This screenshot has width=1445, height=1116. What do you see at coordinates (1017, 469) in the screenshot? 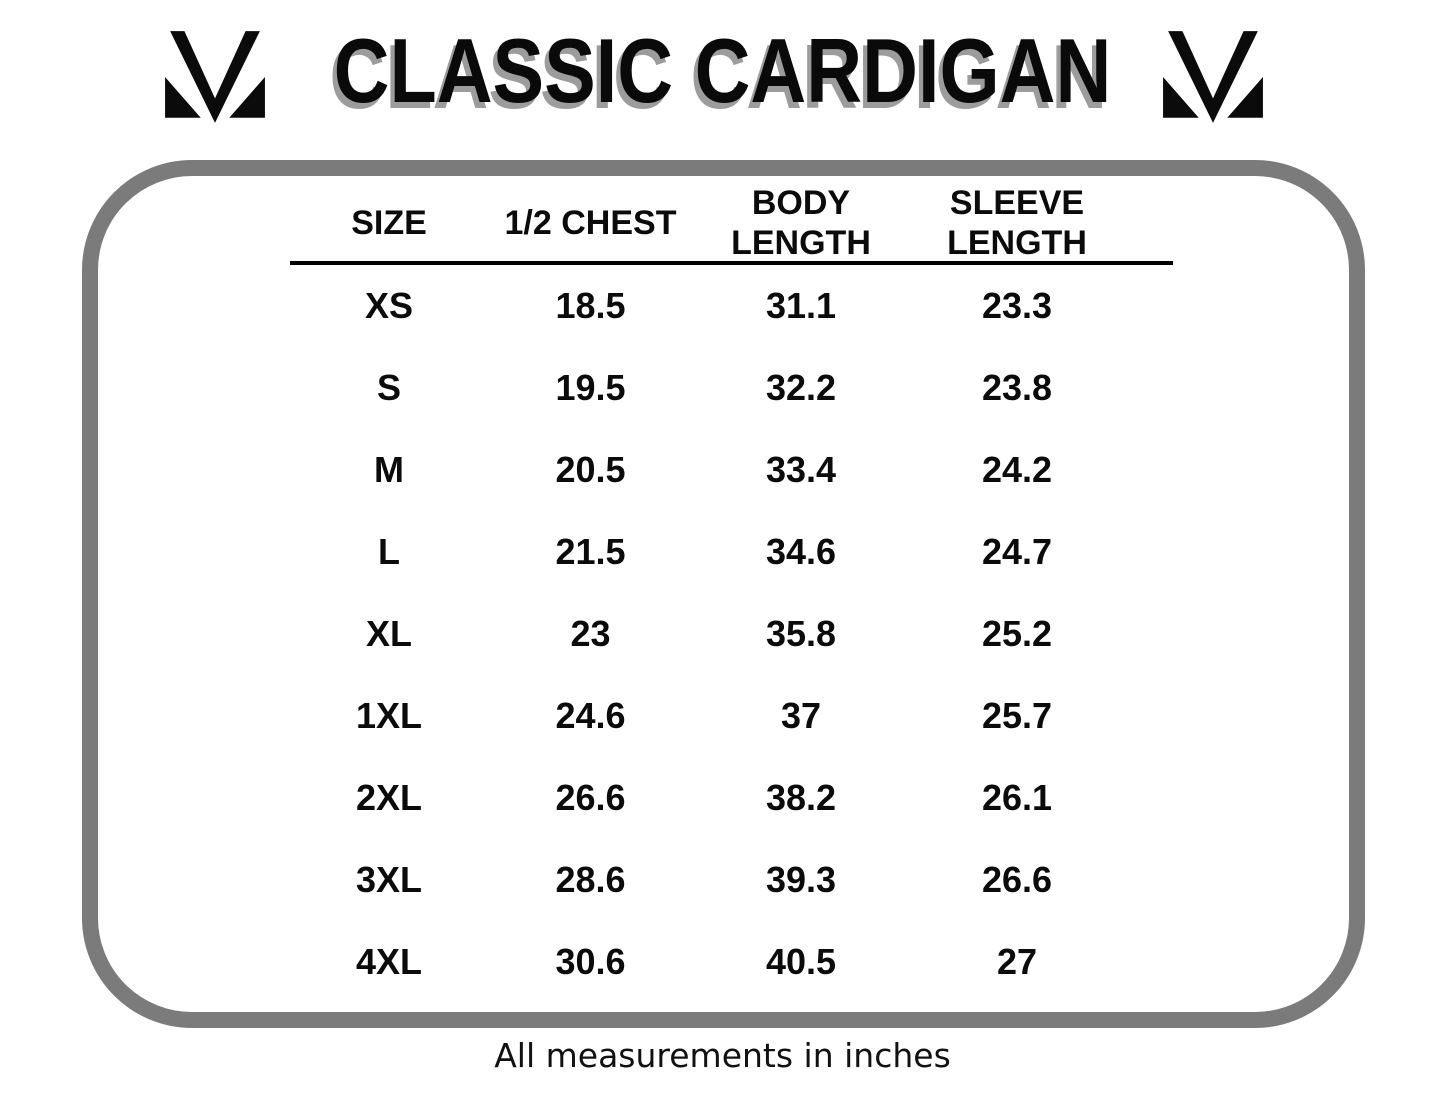
I see `sleeve-length-cell: 24.2` at bounding box center [1017, 469].